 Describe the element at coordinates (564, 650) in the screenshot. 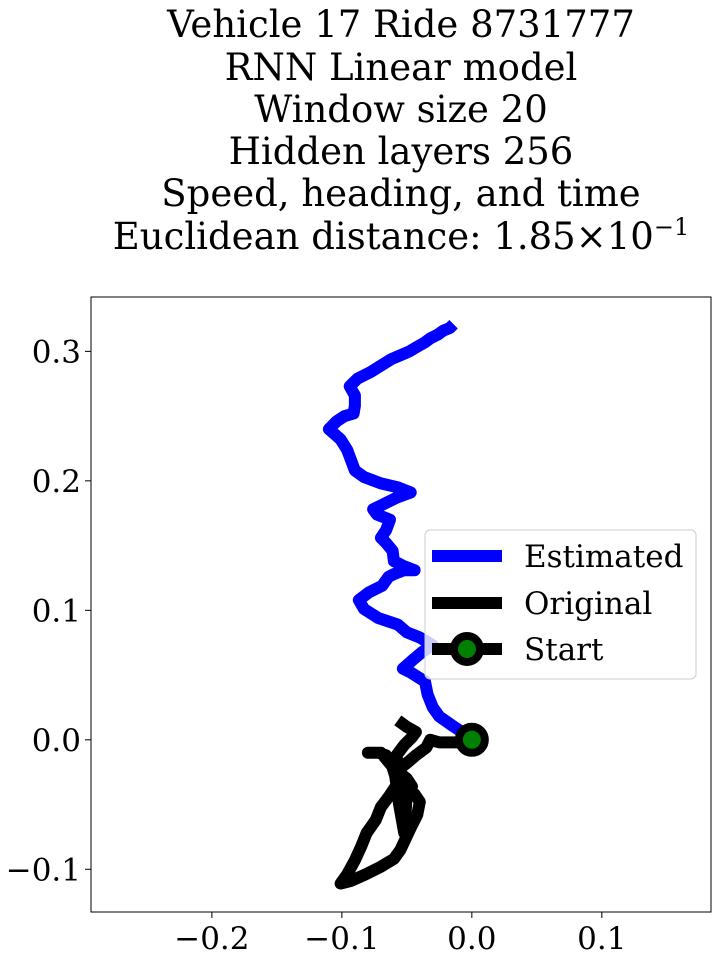

I see `legend-label-start: Start` at that location.